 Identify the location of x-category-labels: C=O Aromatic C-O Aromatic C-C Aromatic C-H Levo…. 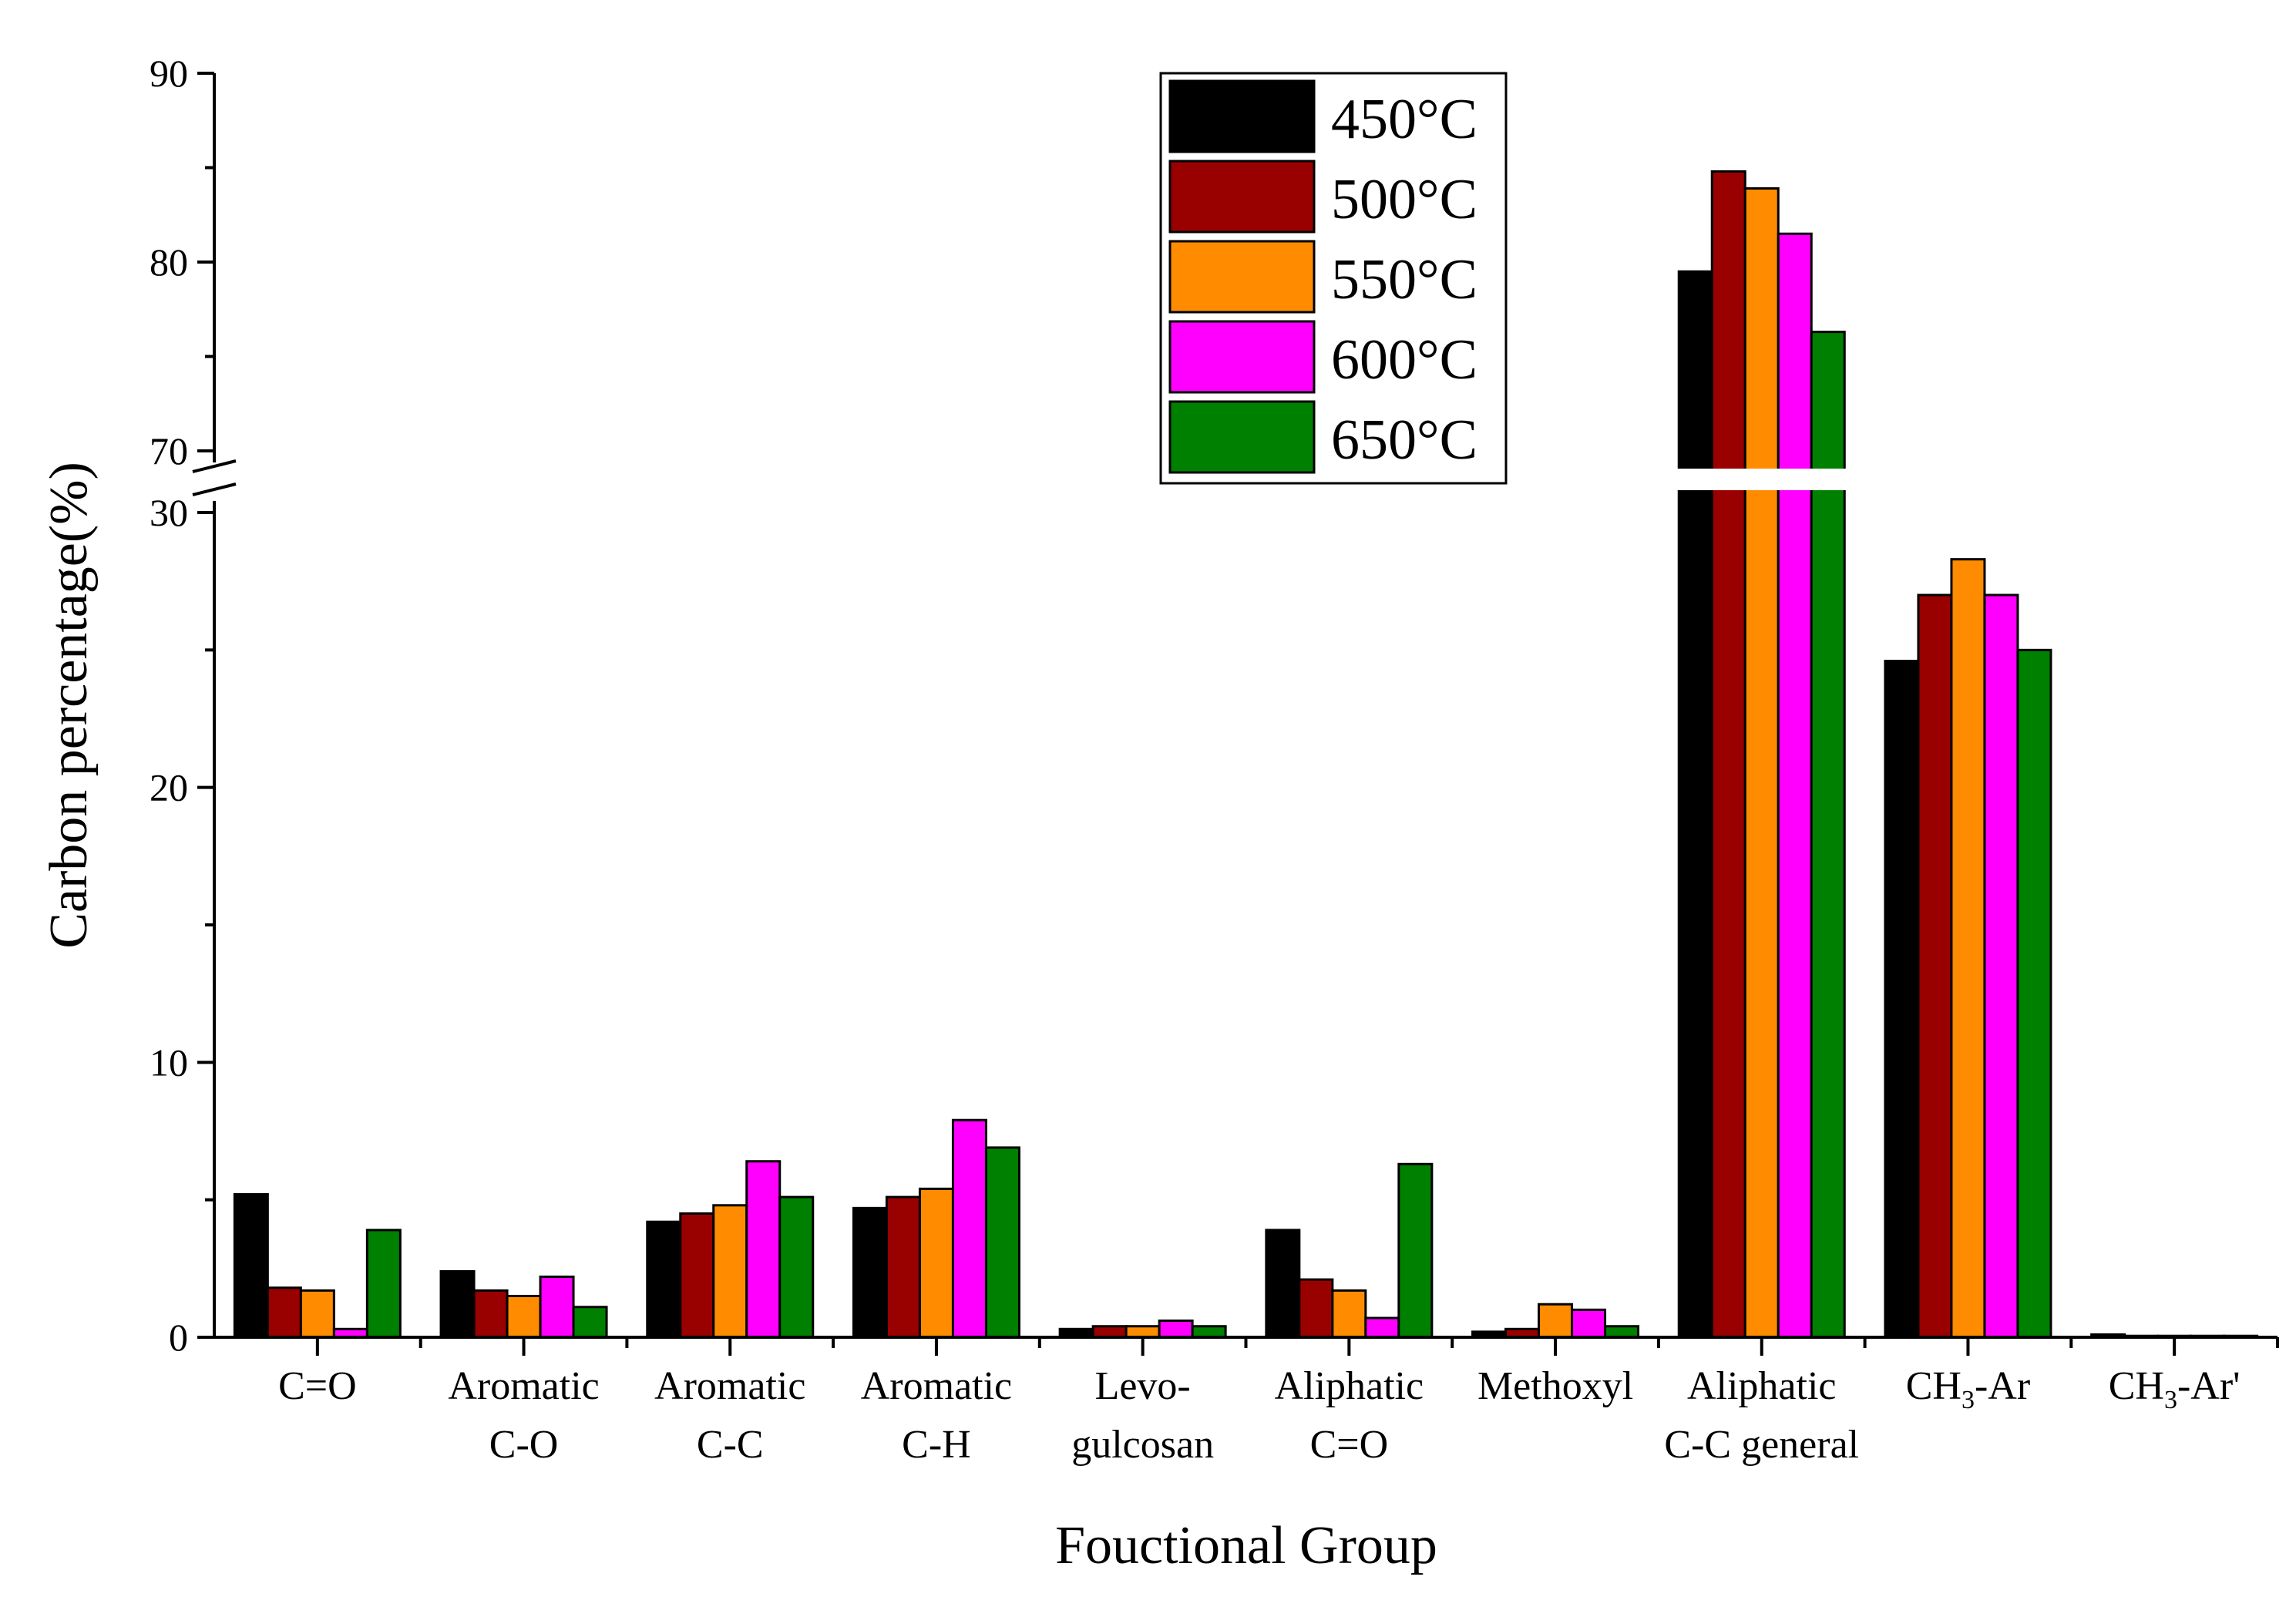
(1278, 1402).